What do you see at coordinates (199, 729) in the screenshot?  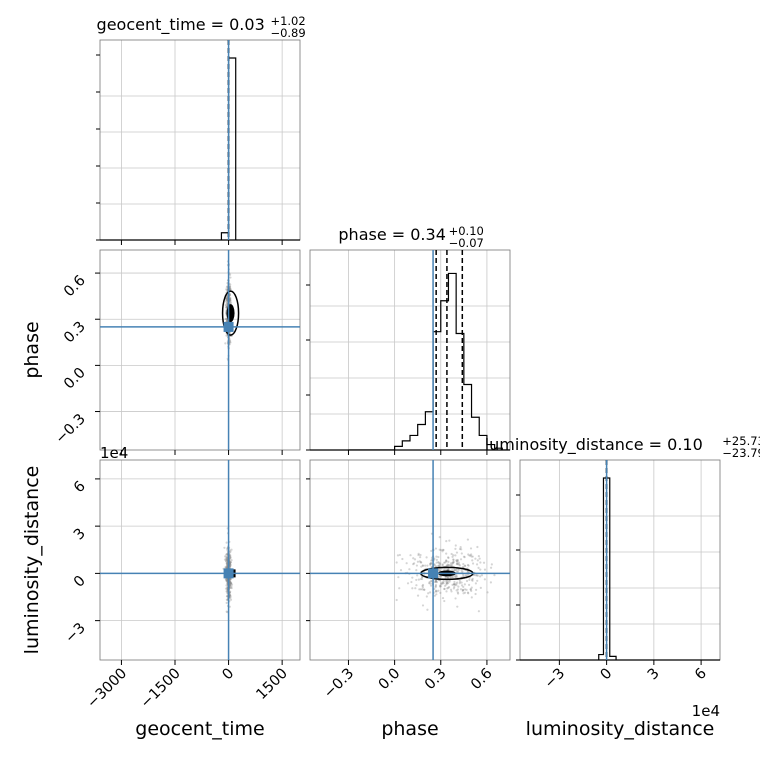 I see `x-axis-label-geocent-time: geocent_time` at bounding box center [199, 729].